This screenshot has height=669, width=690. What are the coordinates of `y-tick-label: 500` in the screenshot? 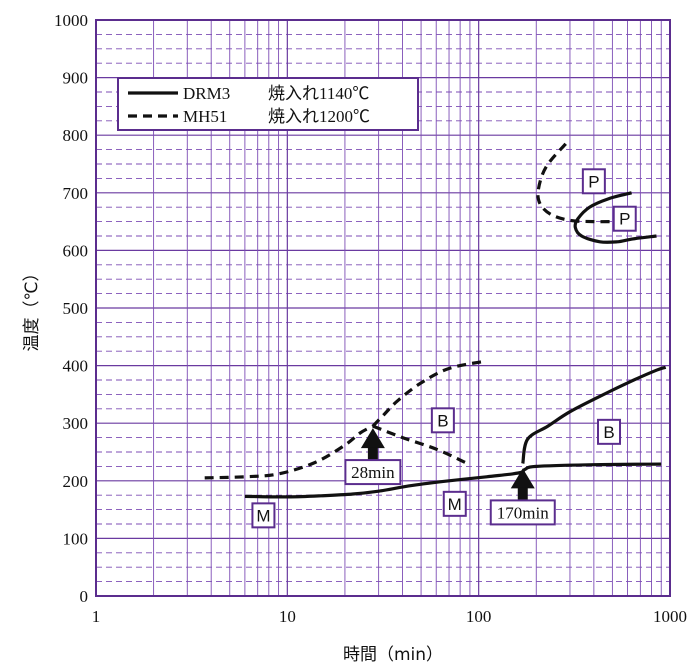 It's located at (76, 308).